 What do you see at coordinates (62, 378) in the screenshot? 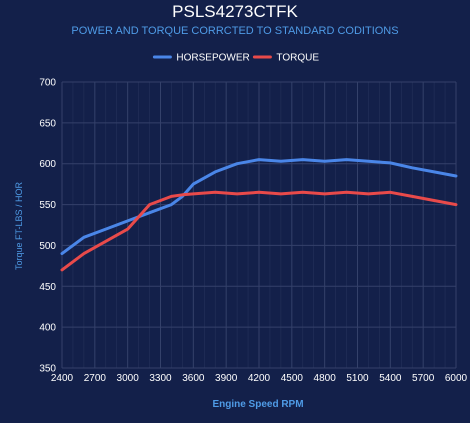
I see `x-tick-label: 2400` at bounding box center [62, 378].